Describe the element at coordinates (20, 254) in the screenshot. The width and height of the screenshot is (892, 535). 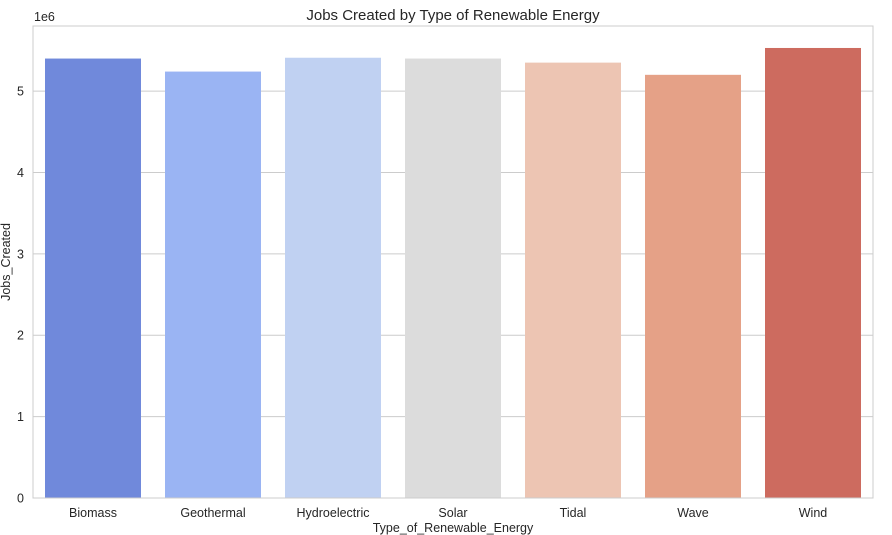
I see `y-tick-label: 3` at that location.